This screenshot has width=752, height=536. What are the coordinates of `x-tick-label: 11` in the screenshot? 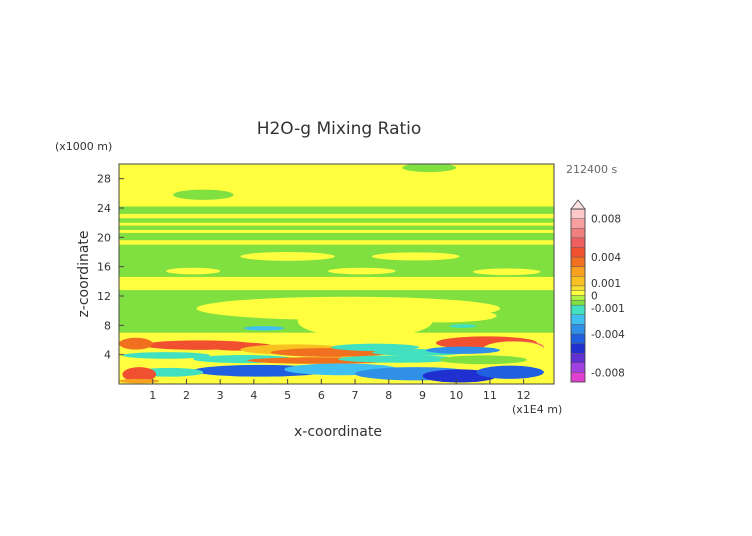 It's located at (490, 395).